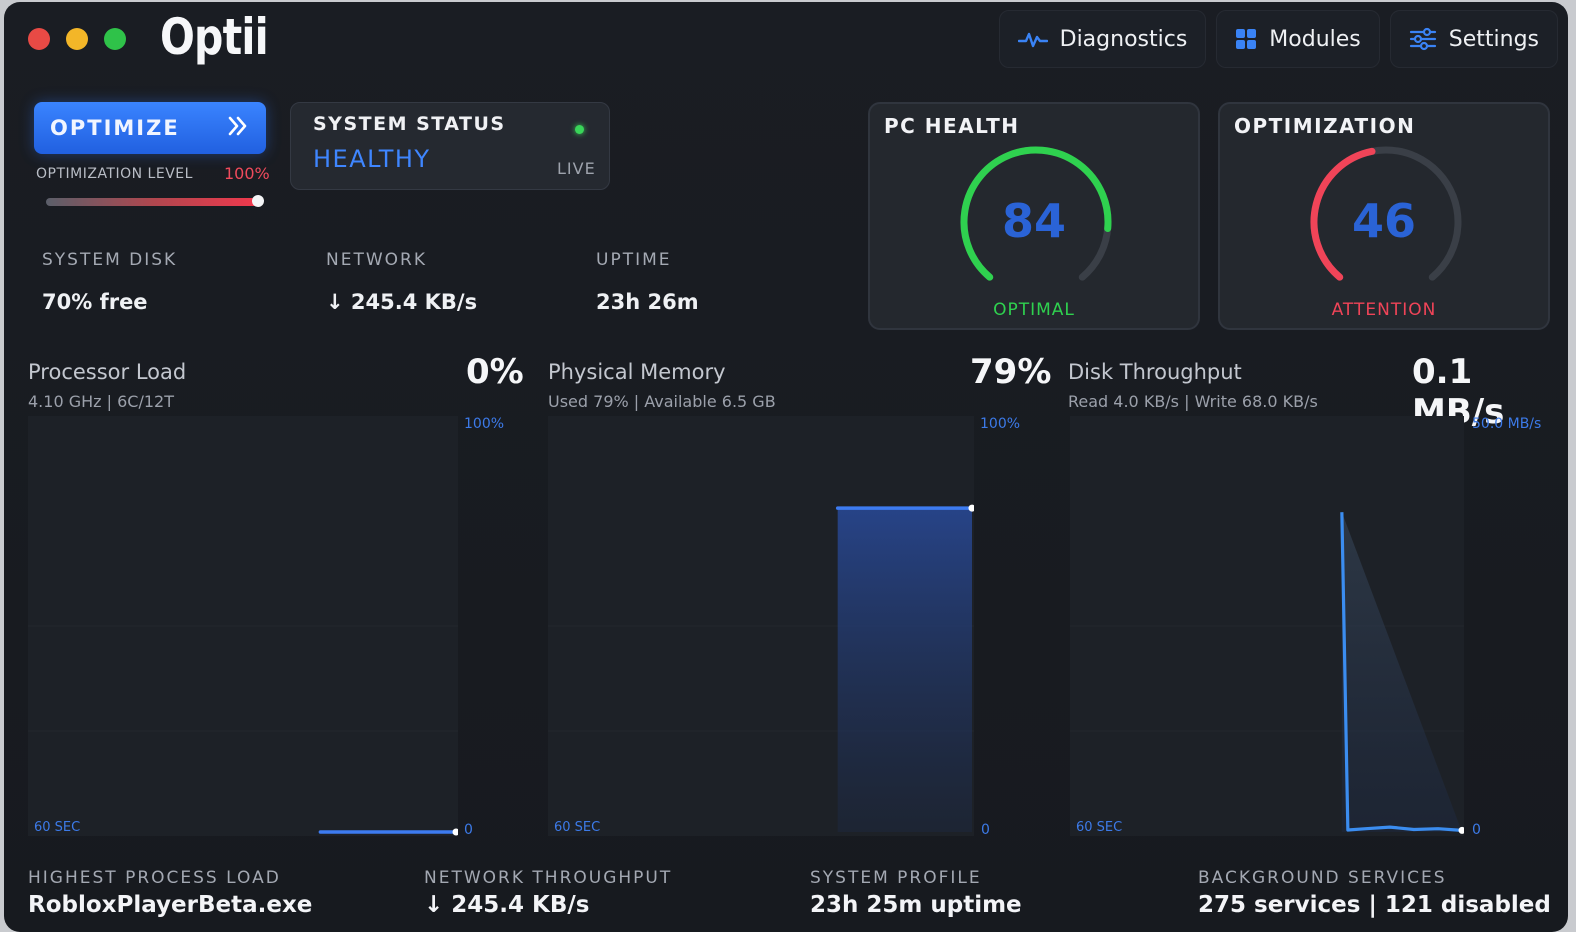 The height and width of the screenshot is (932, 1576). I want to click on maximize-window-button, so click(115, 39).